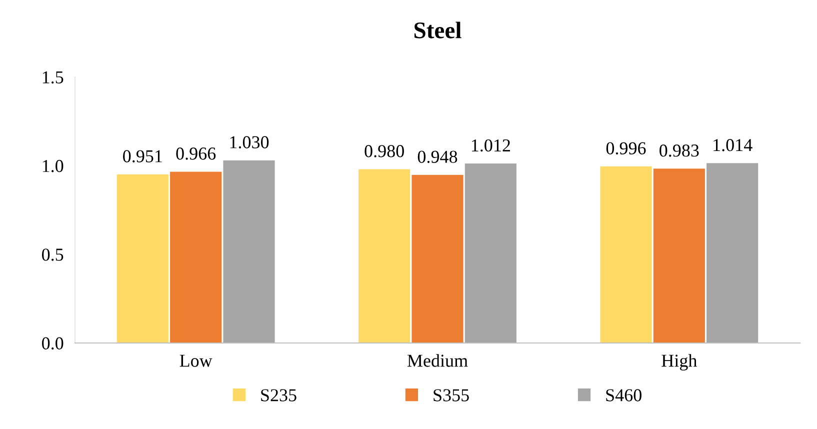  What do you see at coordinates (196, 154) in the screenshot?
I see `data-label: 0.966` at bounding box center [196, 154].